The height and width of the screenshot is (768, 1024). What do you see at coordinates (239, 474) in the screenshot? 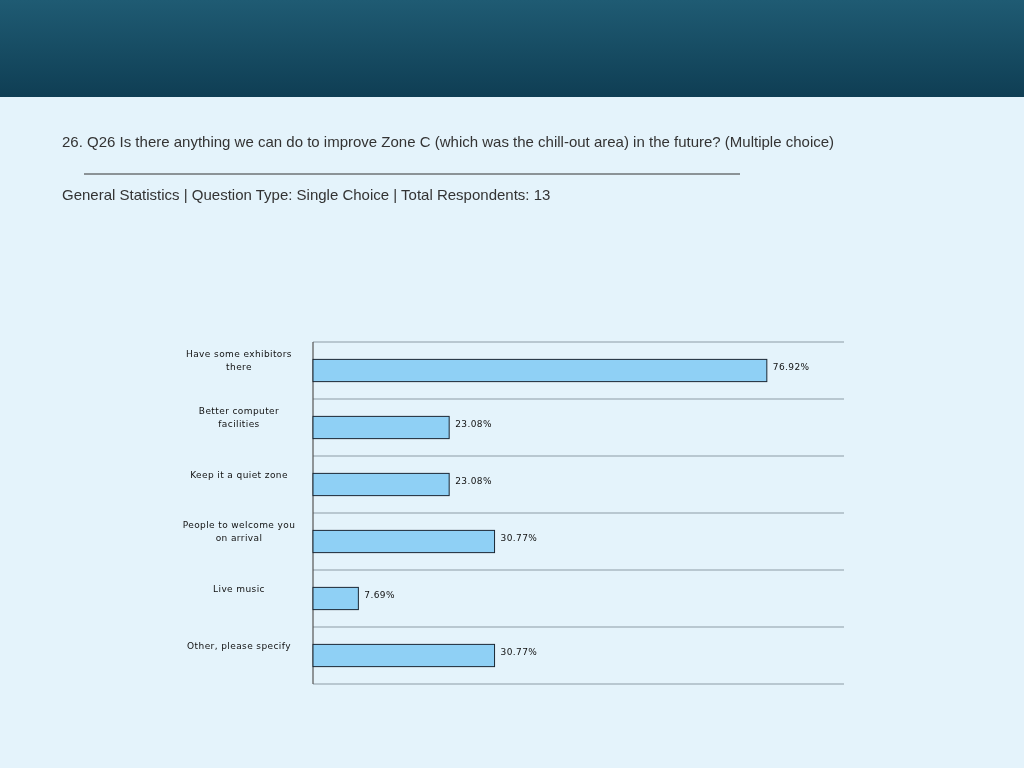
I see `y-tick-label: Keep it a quiet zone` at bounding box center [239, 474].